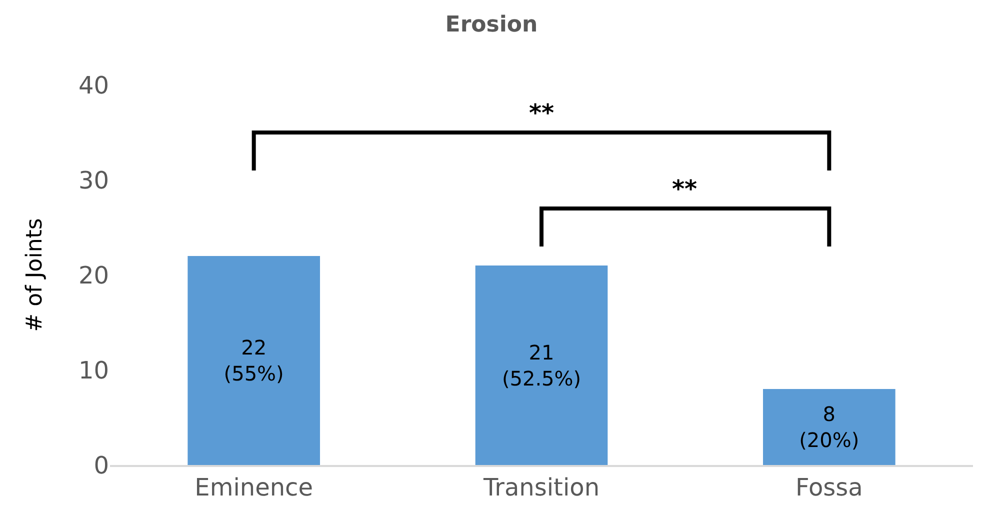  What do you see at coordinates (829, 488) in the screenshot?
I see `x-tick-label: Fossa` at bounding box center [829, 488].